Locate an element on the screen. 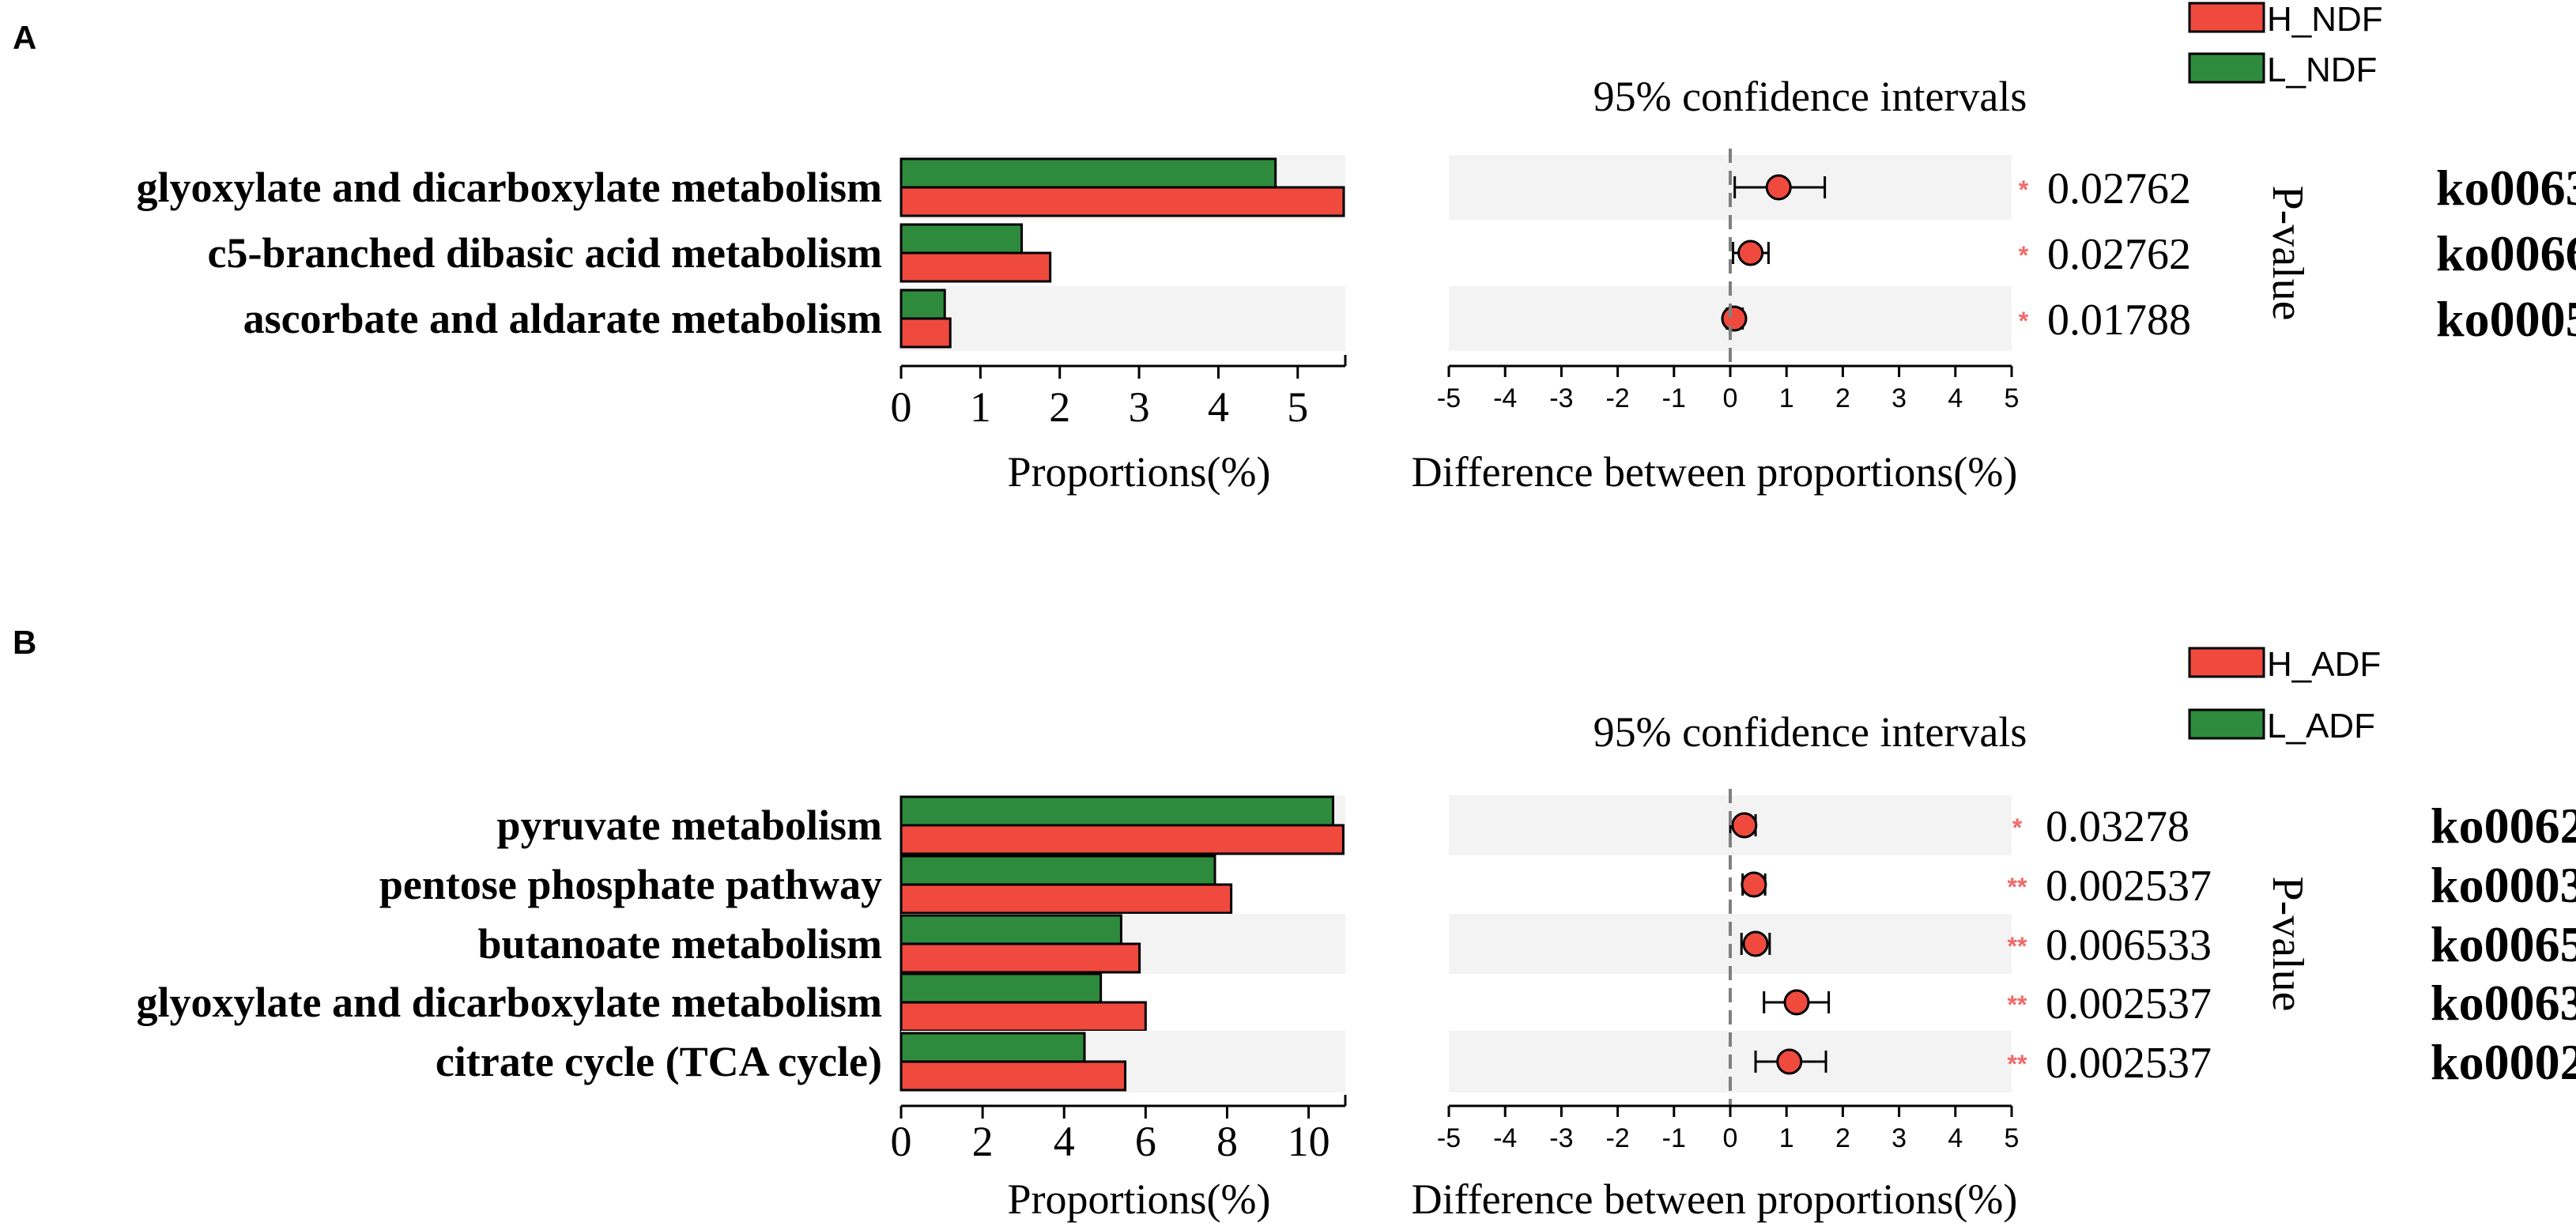 The width and height of the screenshot is (2576, 1230). difference-tick-label: -4 is located at coordinates (1505, 1138).